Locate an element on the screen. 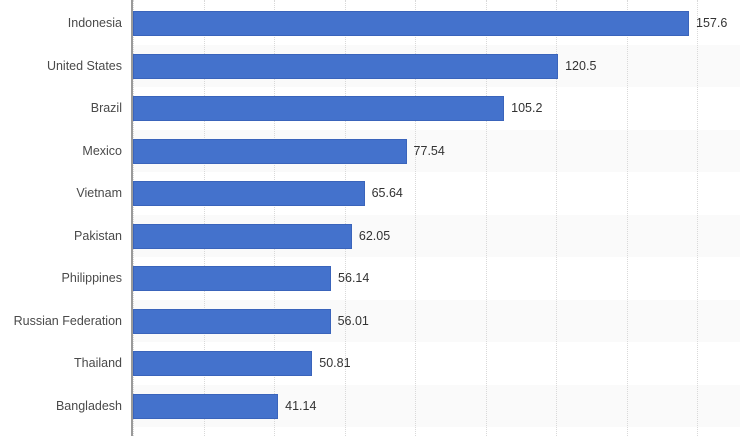 Image resolution: width=740 pixels, height=436 pixels. category-label: United States is located at coordinates (84, 65).